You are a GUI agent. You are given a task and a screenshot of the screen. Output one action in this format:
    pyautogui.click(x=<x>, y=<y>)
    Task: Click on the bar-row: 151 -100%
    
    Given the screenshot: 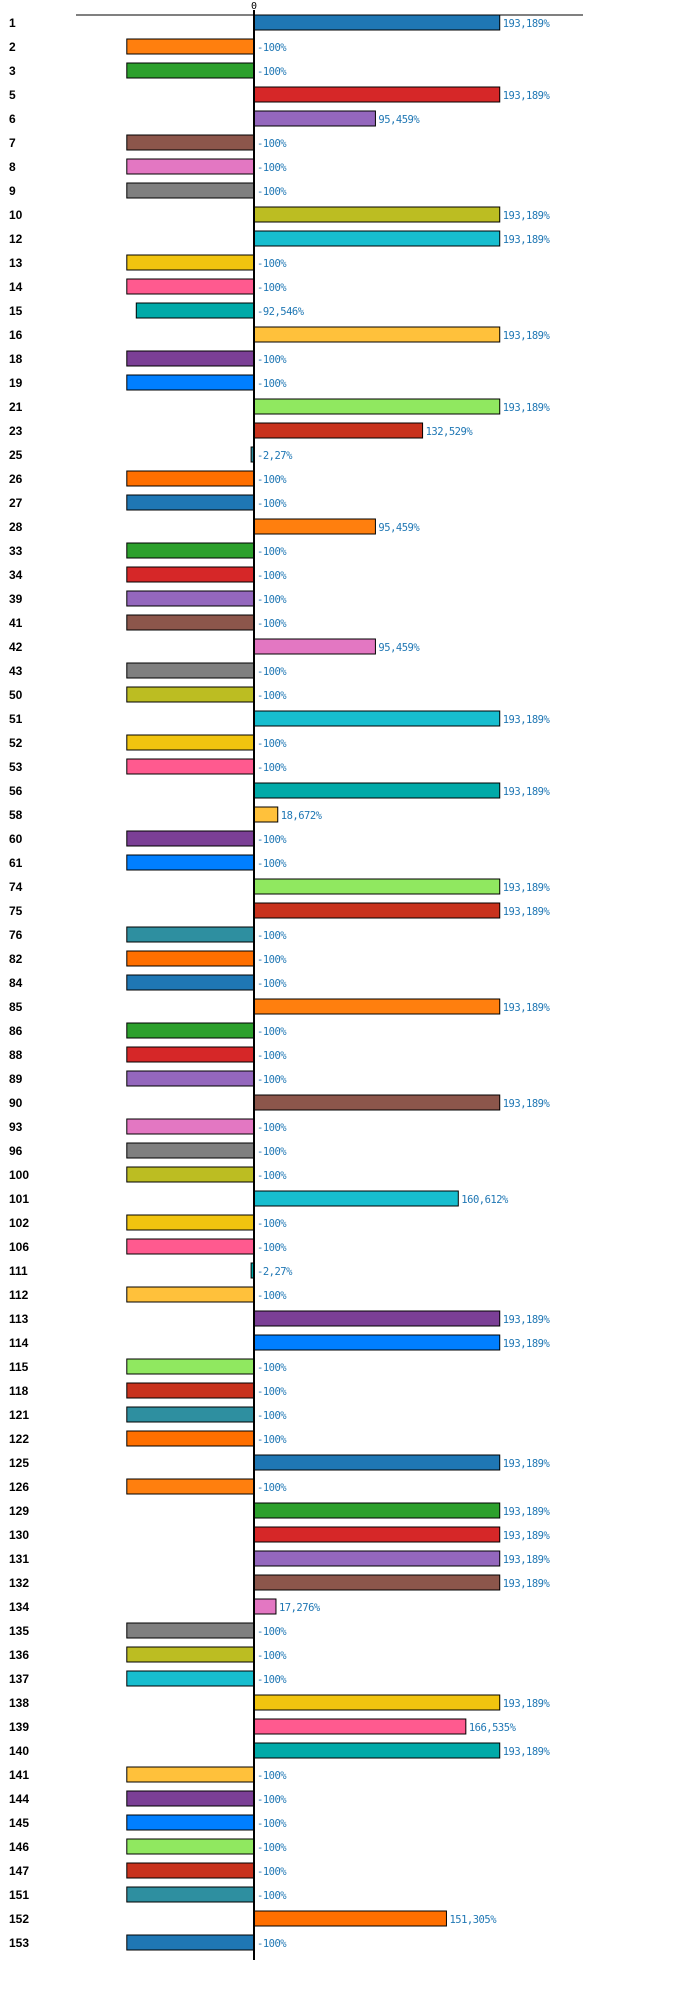 What is the action you would take?
    pyautogui.click(x=148, y=1894)
    